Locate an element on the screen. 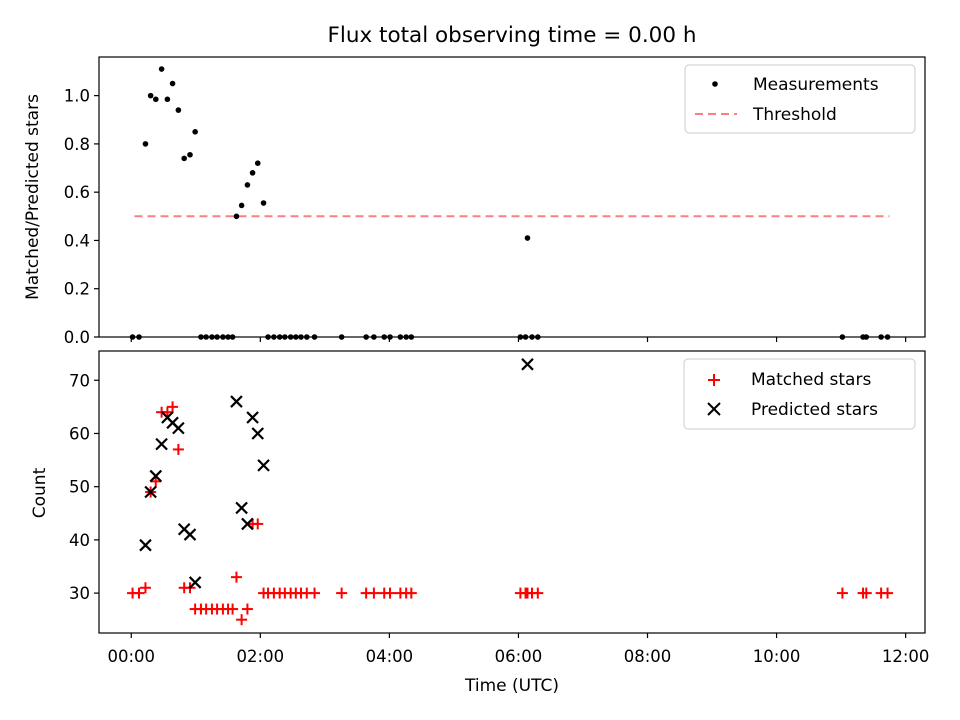 The image size is (960, 720). top-x-ticks is located at coordinates (518, 339).